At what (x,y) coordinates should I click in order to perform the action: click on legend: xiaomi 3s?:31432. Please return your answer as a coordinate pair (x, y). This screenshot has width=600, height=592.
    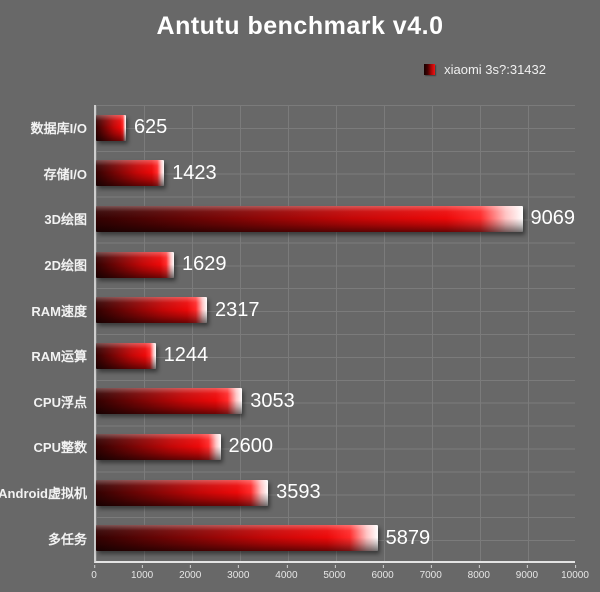
    Looking at the image, I should click on (485, 69).